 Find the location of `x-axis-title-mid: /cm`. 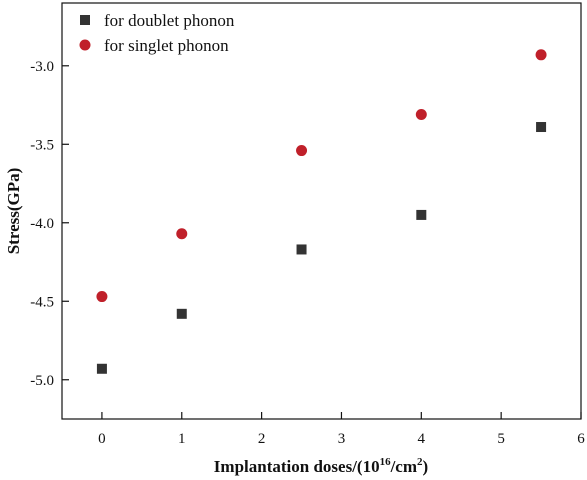

x-axis-title-mid: /cm is located at coordinates (403, 466).